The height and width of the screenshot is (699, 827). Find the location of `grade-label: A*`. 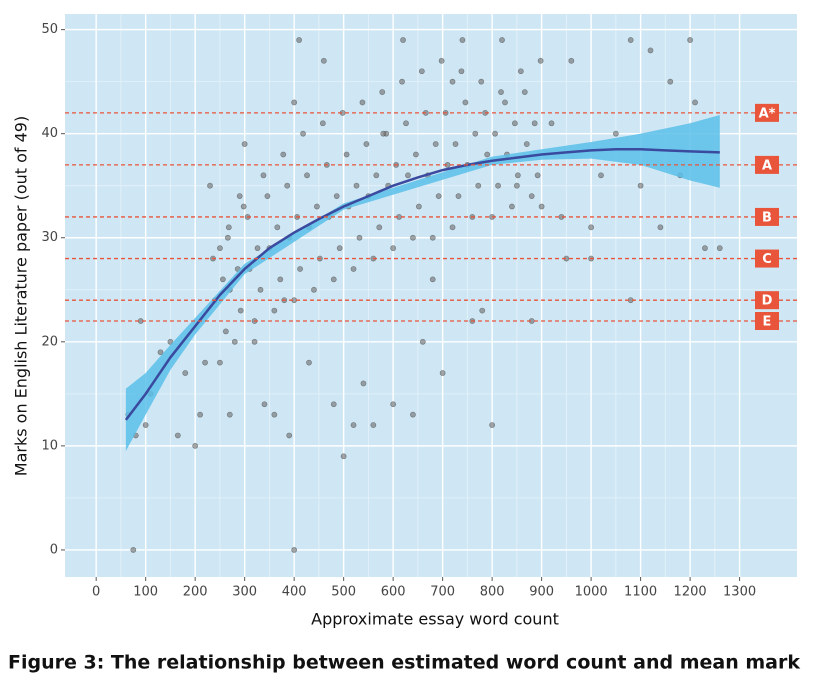

grade-label: A* is located at coordinates (767, 113).